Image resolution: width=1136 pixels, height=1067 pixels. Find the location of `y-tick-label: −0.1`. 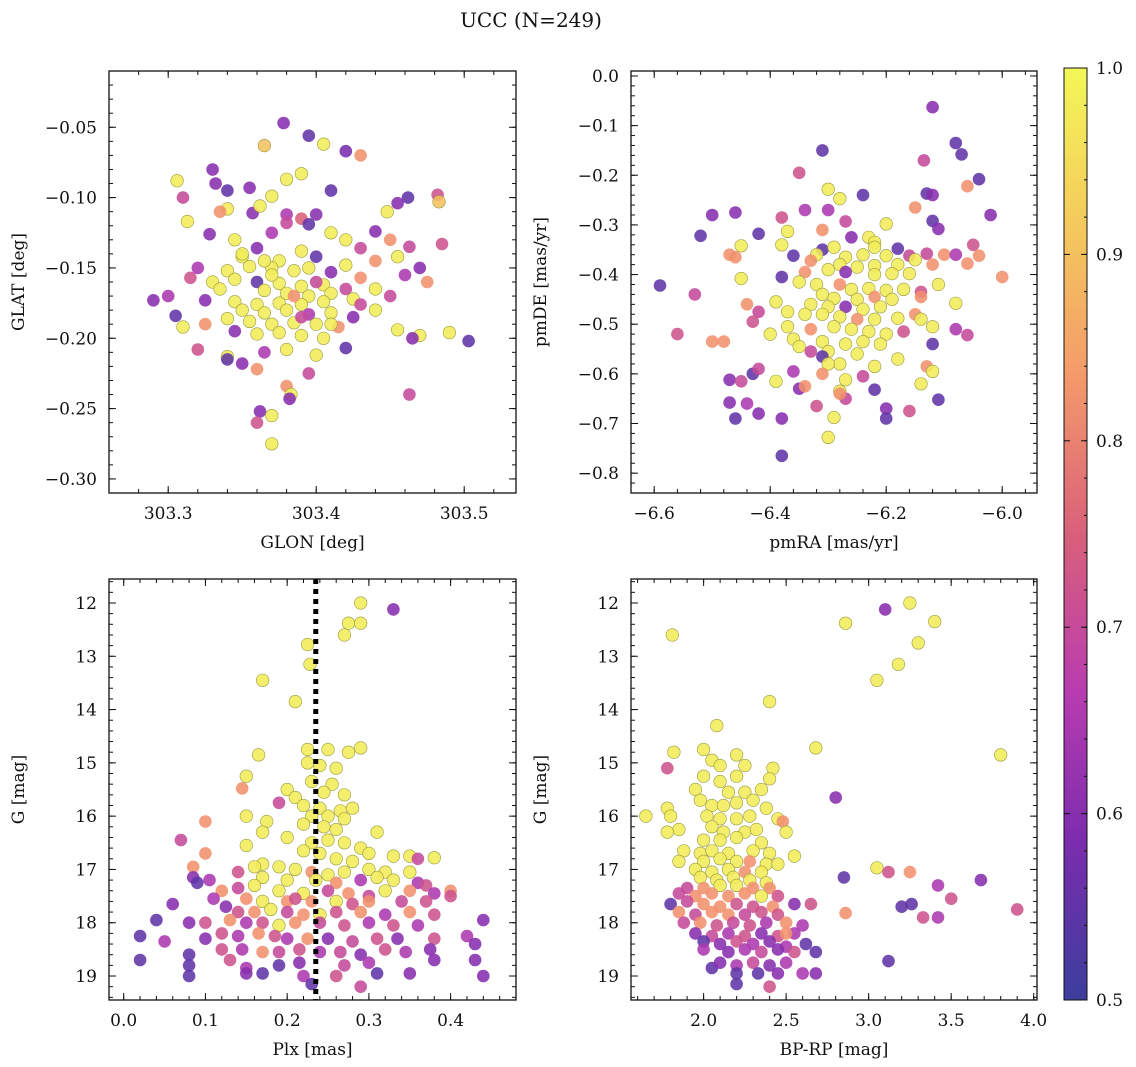

y-tick-label: −0.1 is located at coordinates (598, 127).